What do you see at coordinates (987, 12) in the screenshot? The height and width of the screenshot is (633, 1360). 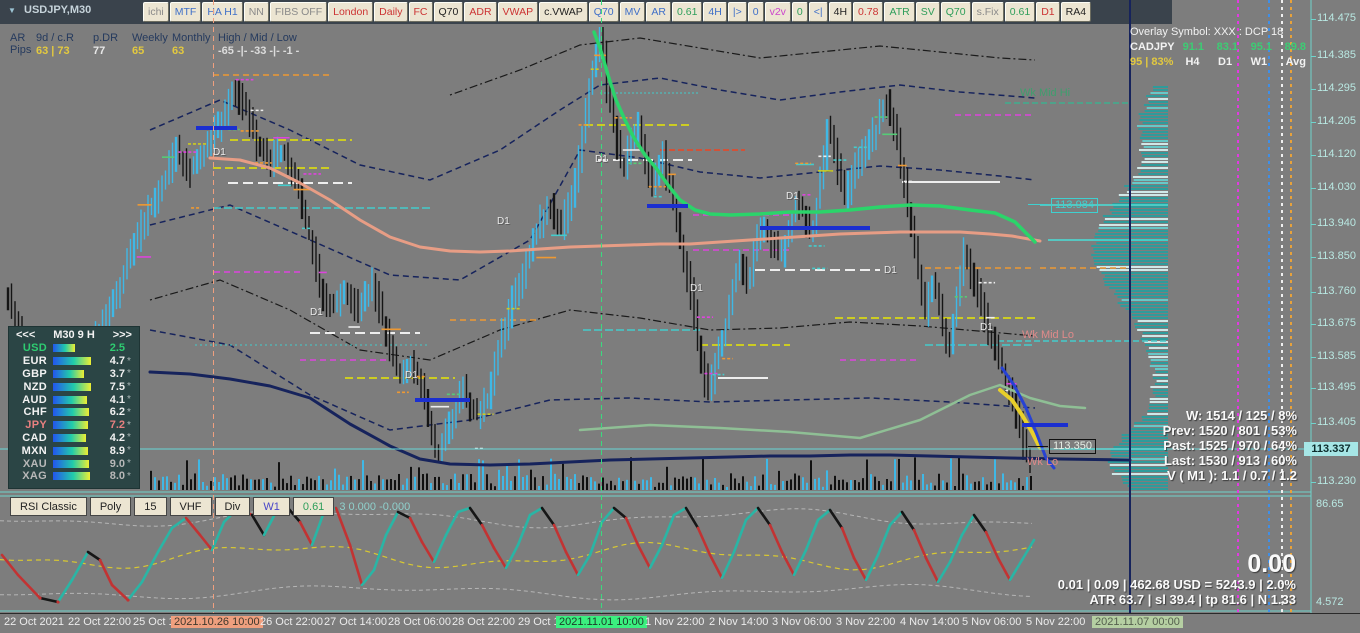 I see `toolbar-button-s-fix: s.Fix` at bounding box center [987, 12].